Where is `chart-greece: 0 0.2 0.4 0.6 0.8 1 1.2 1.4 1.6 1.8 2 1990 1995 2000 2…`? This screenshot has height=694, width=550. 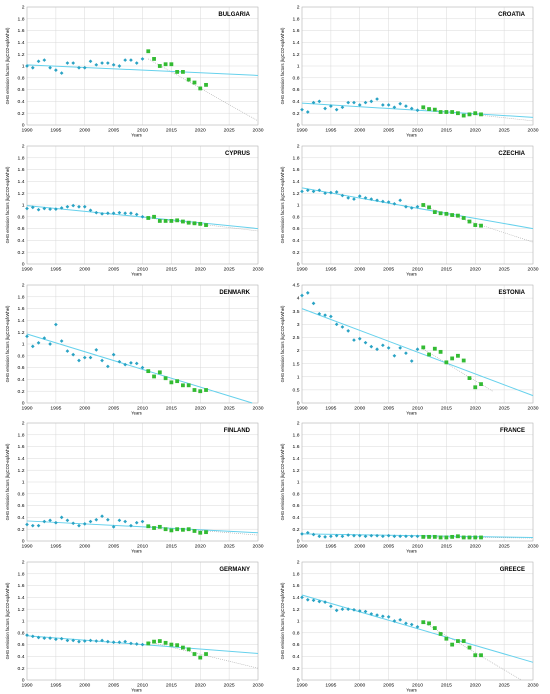
chart-greece: 0 0.2 0.4 0.6 0.8 1 1.2 1.4 1.6 1.8 2 1990 1995 2000 2… is located at coordinates (412, 624).